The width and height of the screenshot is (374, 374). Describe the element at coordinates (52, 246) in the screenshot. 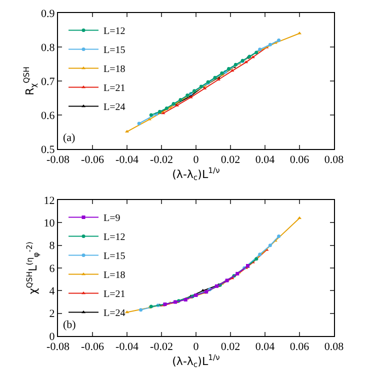

I see `y-tick-label: 8` at that location.